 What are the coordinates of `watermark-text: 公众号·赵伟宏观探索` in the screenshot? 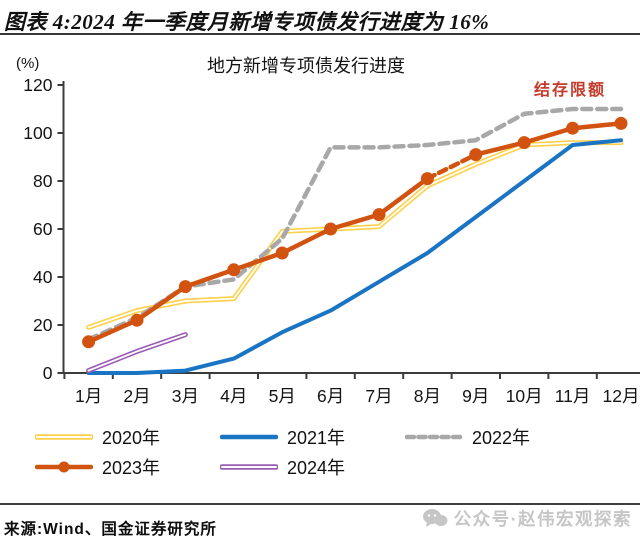 It's located at (542, 519).